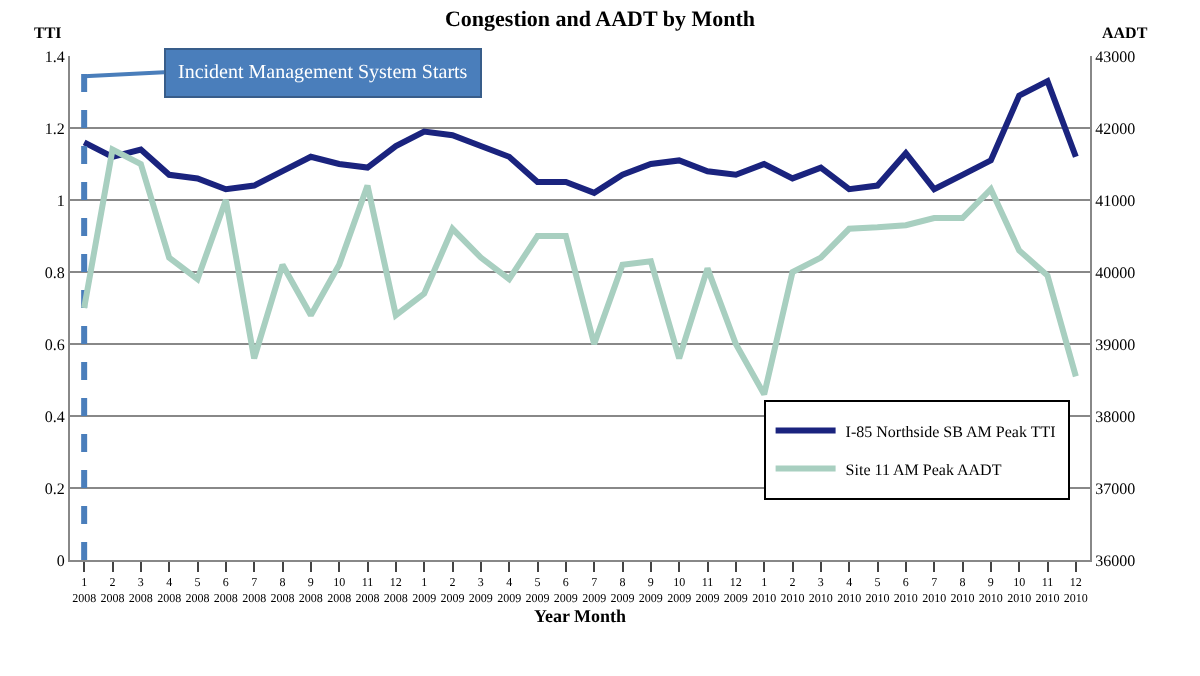  Describe the element at coordinates (1115, 128) in the screenshot. I see `y2-tick-label: 42000` at that location.